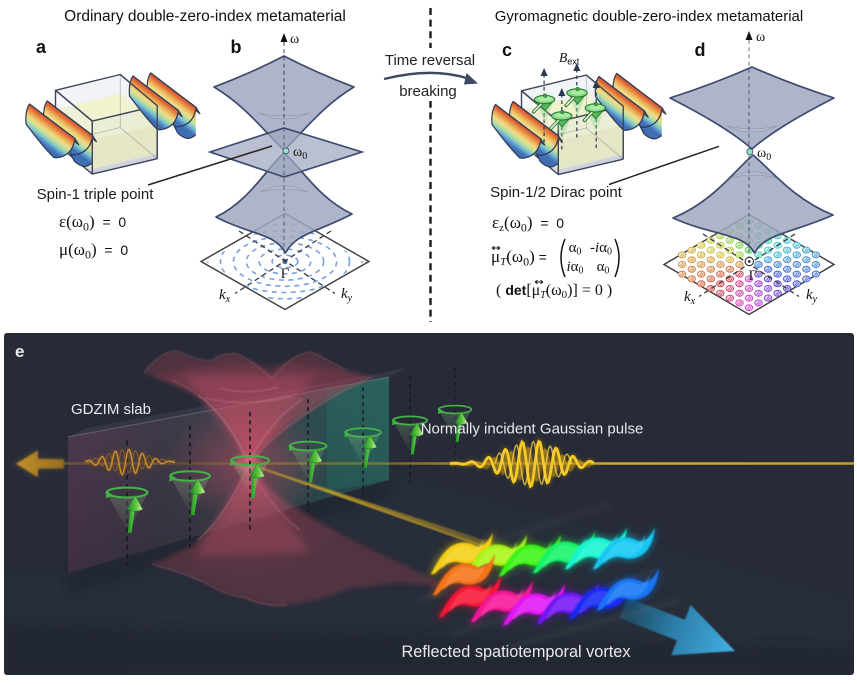 The height and width of the screenshot is (685, 857). I want to click on svg-text: μT(ω0) =, so click(519, 258).